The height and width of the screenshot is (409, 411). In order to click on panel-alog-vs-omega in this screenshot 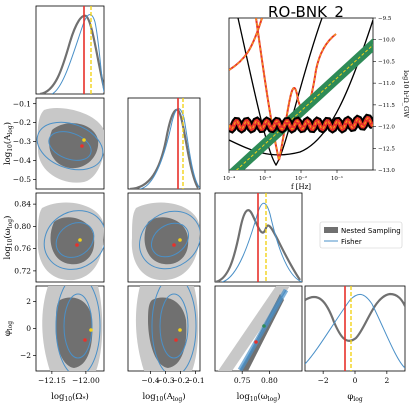, I will do `click(70, 143)`.